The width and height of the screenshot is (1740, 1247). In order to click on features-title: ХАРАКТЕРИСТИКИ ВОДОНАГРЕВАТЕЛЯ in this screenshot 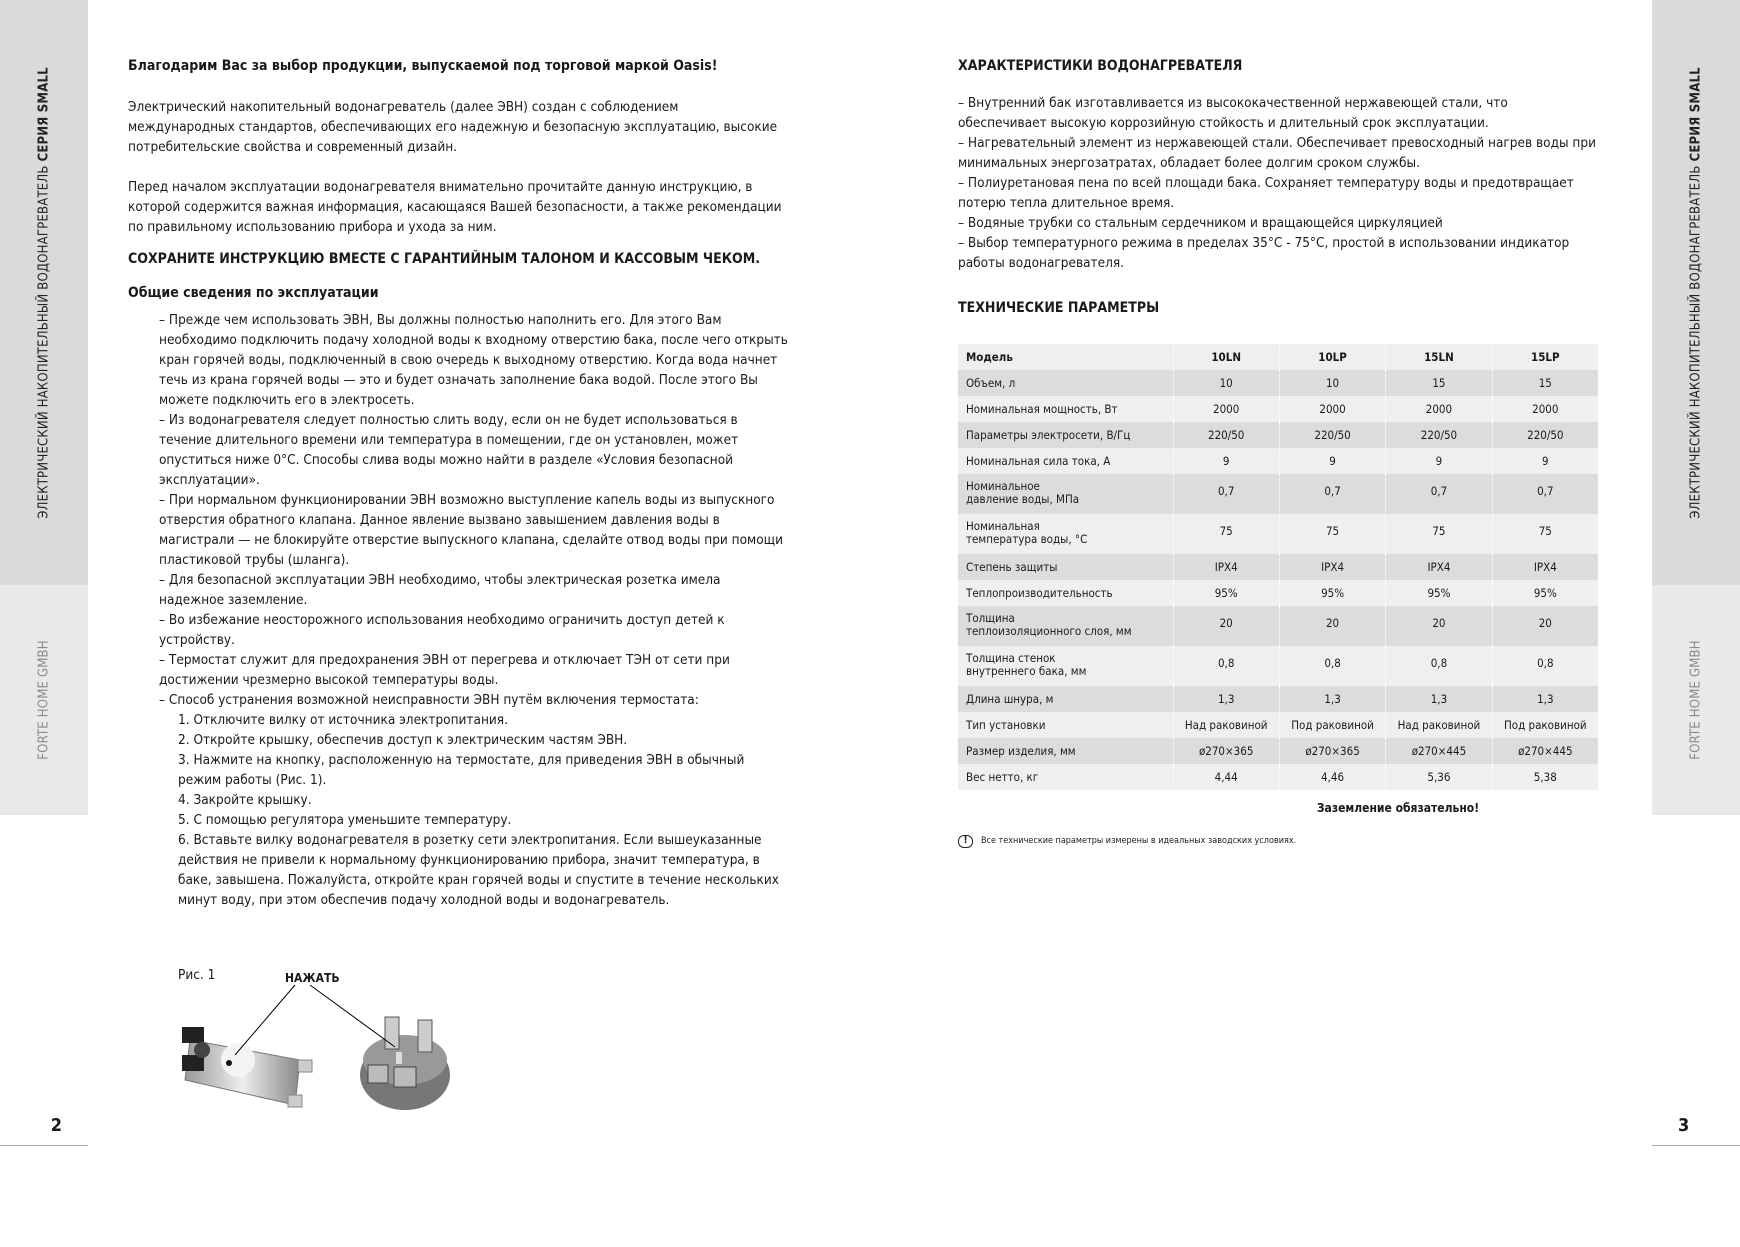, I will do `click(1100, 66)`.